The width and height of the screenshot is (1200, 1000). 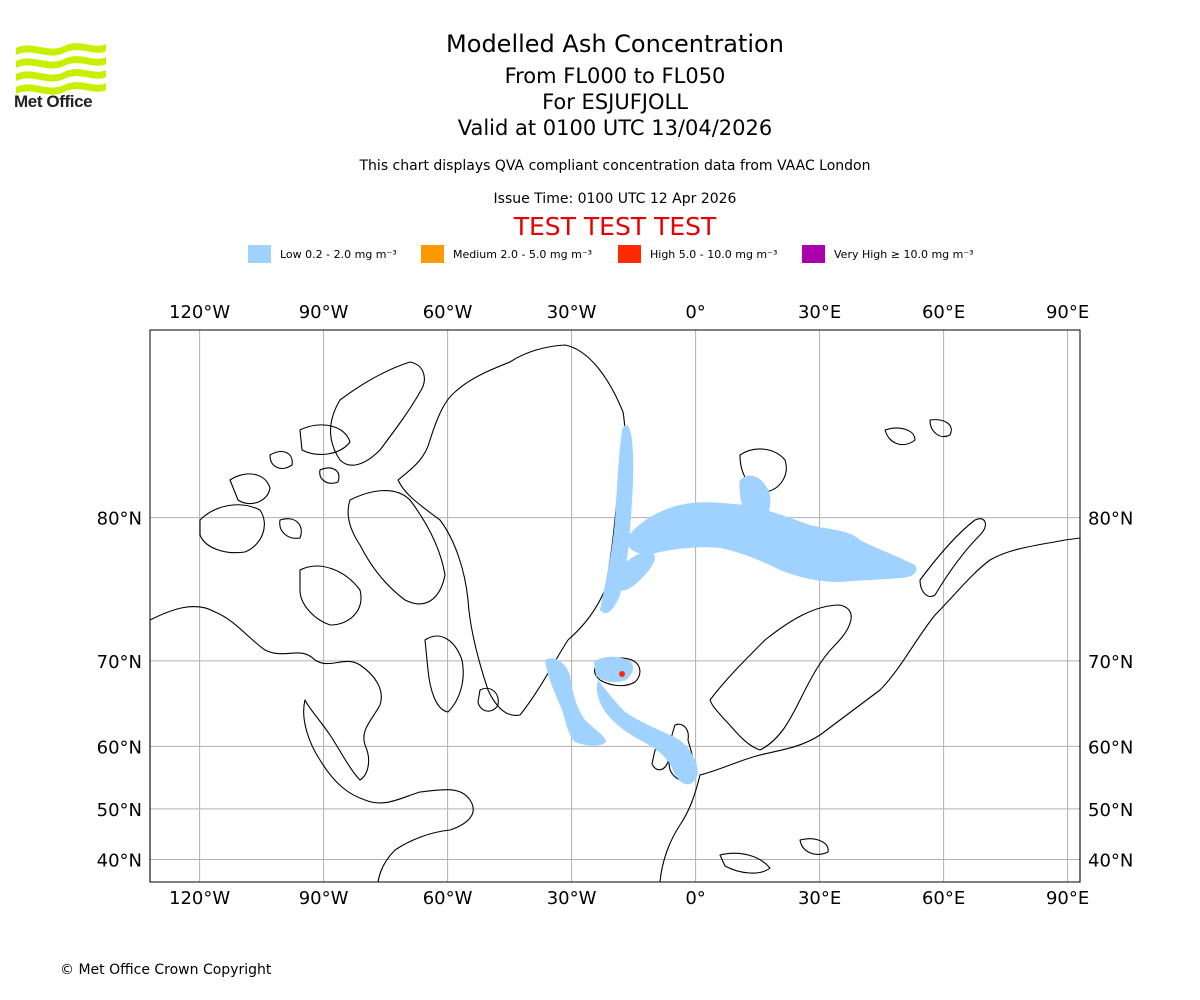 What do you see at coordinates (199, 312) in the screenshot?
I see `longitude-label-top: 120°W` at bounding box center [199, 312].